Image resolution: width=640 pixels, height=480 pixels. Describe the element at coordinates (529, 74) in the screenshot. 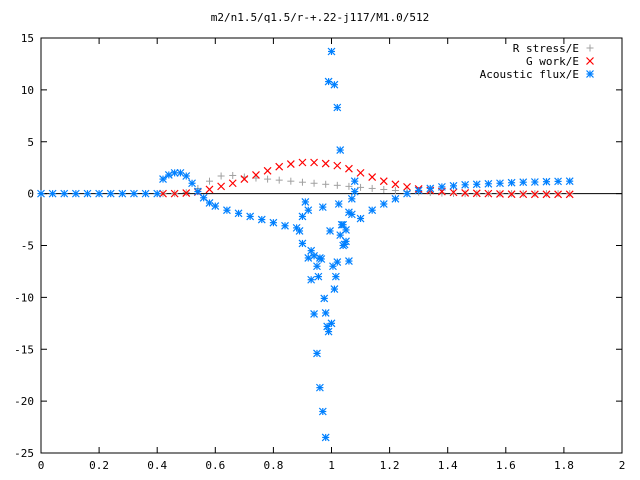

I see `legend-label: Acoustic flux/E` at that location.